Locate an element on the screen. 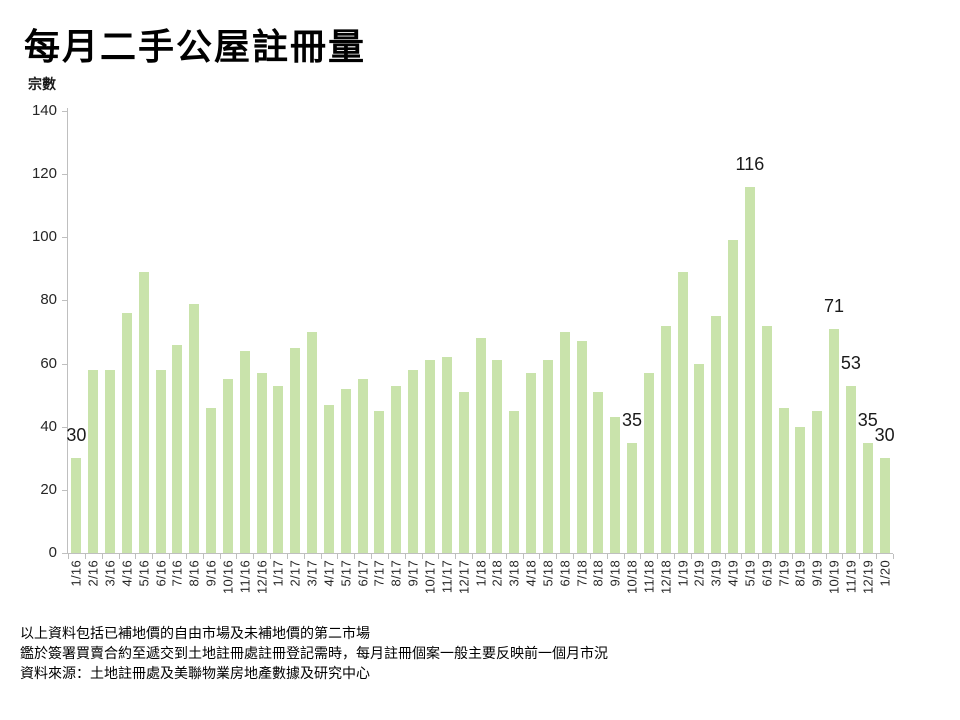 The image size is (960, 720). x-tick-label: 5/18 is located at coordinates (548, 573).